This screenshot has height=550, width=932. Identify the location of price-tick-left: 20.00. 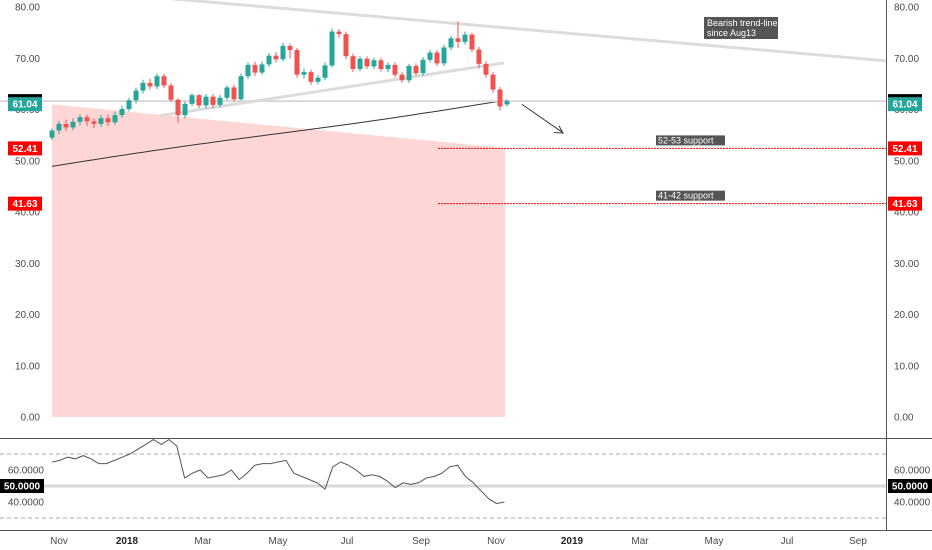
(27, 315).